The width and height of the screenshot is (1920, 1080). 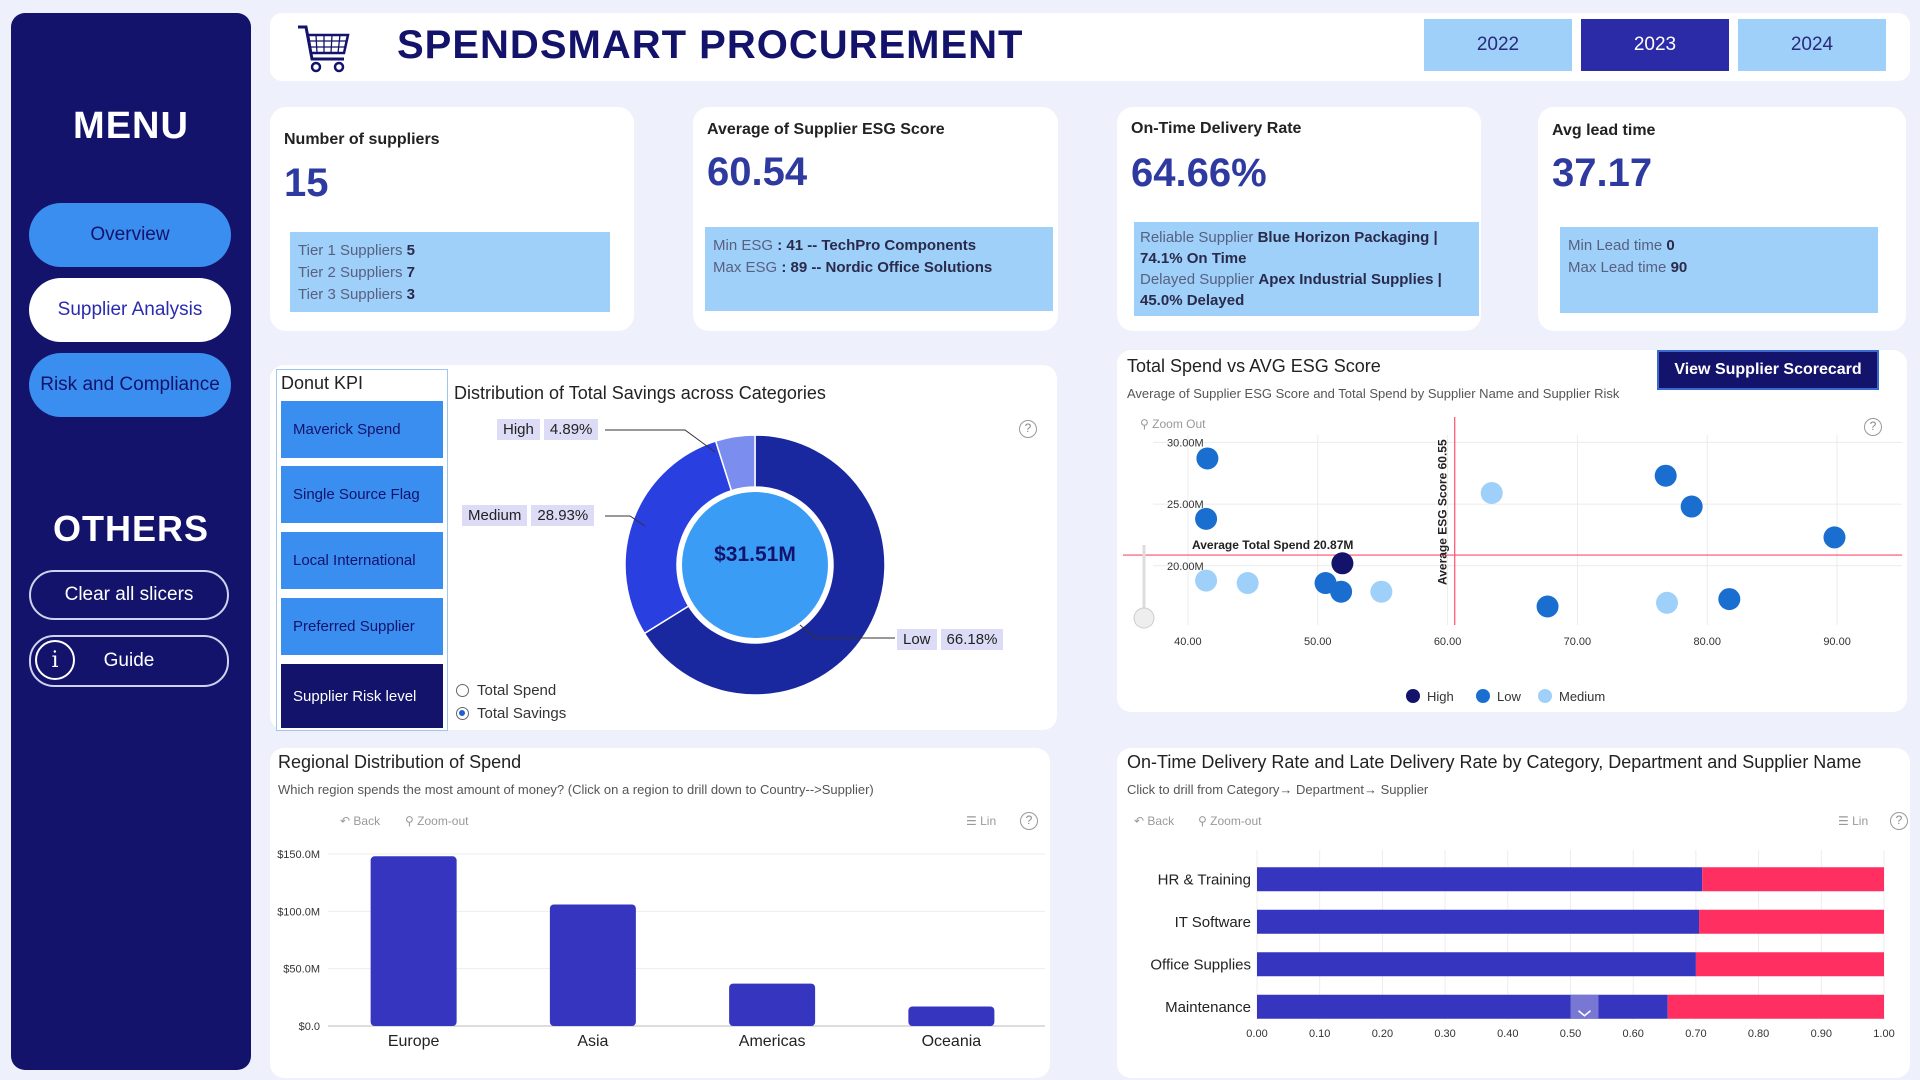 I want to click on scatter-ref-v-label: Average ESG Score 60.55, so click(x=1443, y=512).